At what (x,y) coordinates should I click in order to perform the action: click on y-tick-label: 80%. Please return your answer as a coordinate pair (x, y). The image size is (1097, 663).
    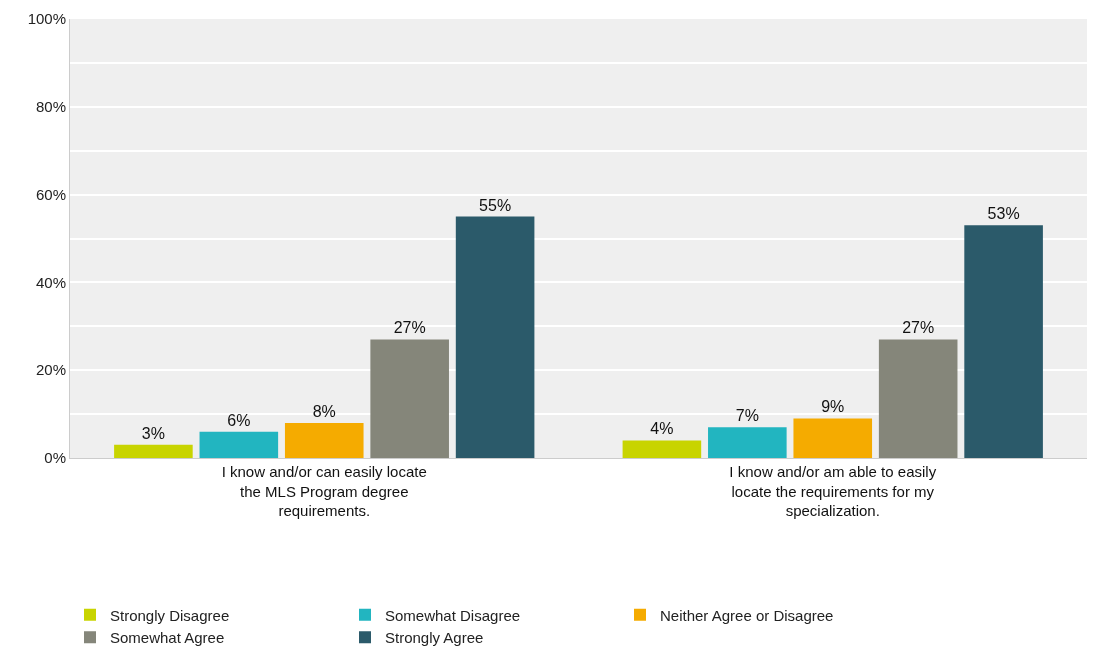
    Looking at the image, I should click on (50, 107).